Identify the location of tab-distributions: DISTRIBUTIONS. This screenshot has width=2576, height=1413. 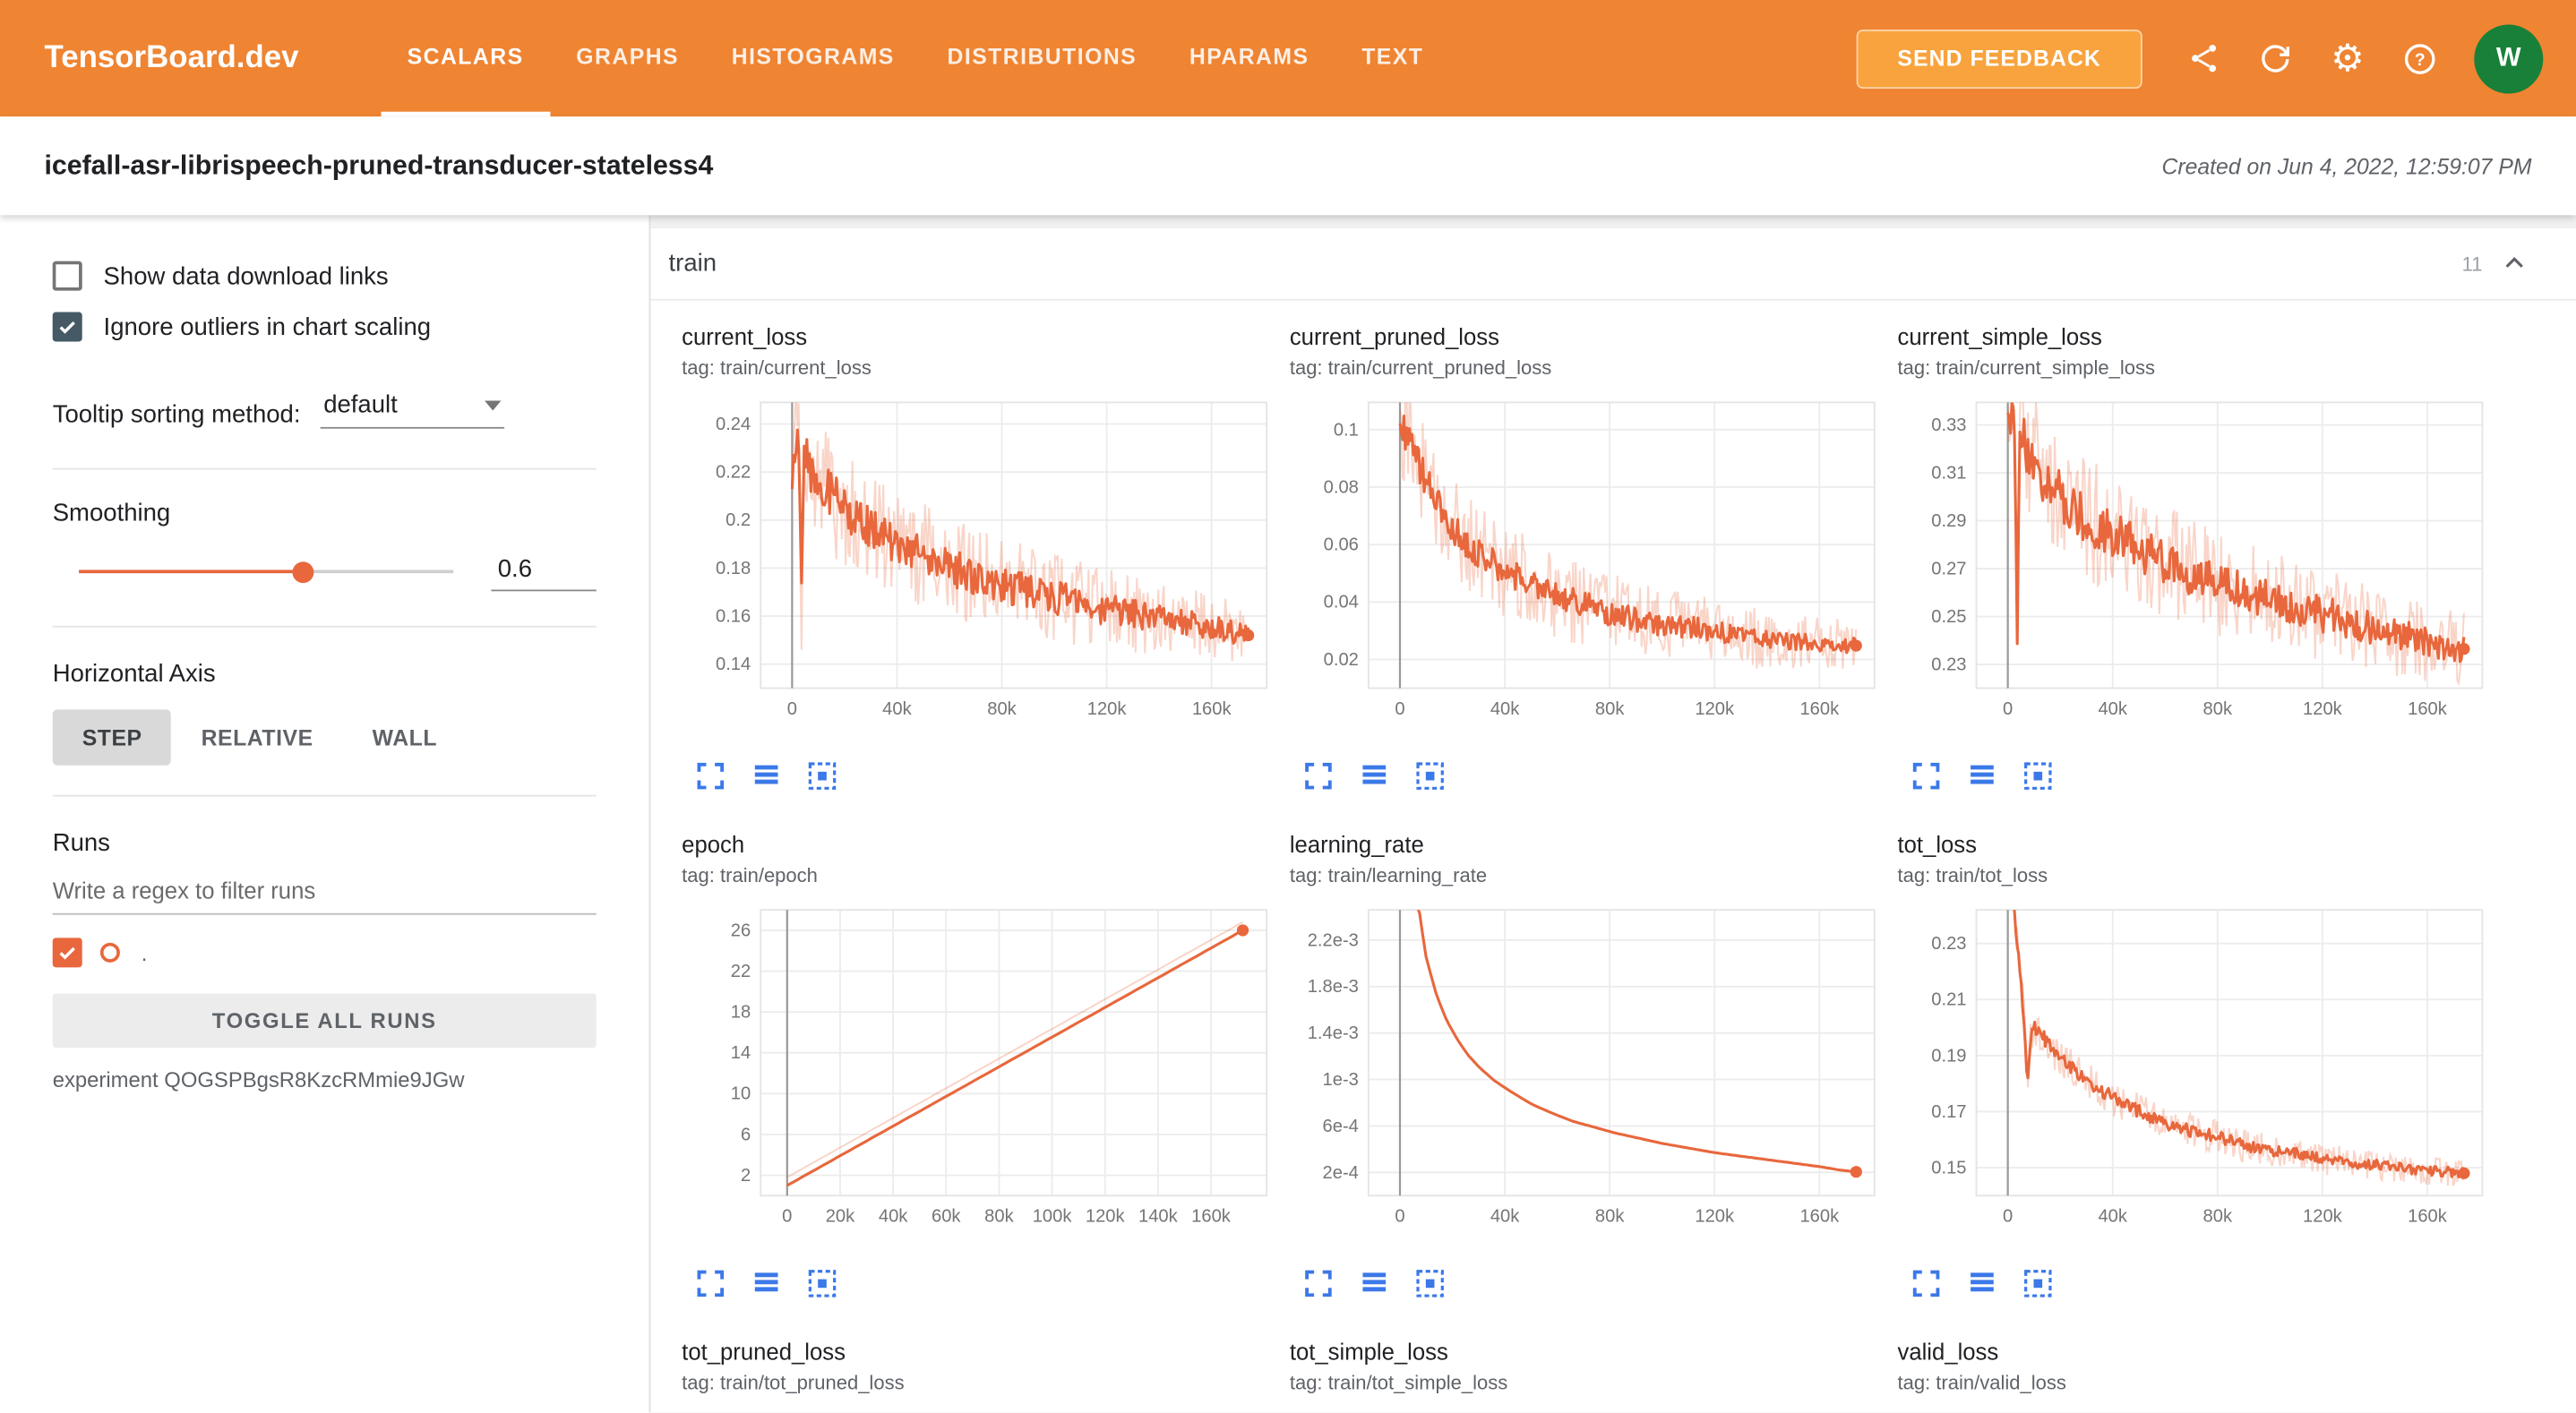
(1042, 56).